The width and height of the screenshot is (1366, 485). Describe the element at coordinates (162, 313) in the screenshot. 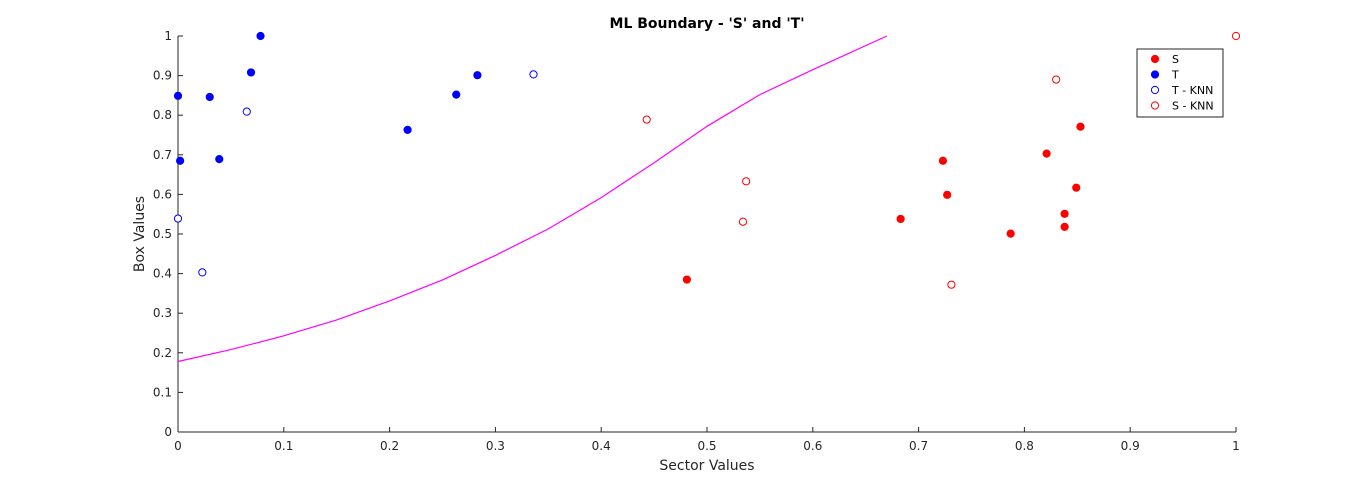

I see `y-tick-label: 0.3` at that location.